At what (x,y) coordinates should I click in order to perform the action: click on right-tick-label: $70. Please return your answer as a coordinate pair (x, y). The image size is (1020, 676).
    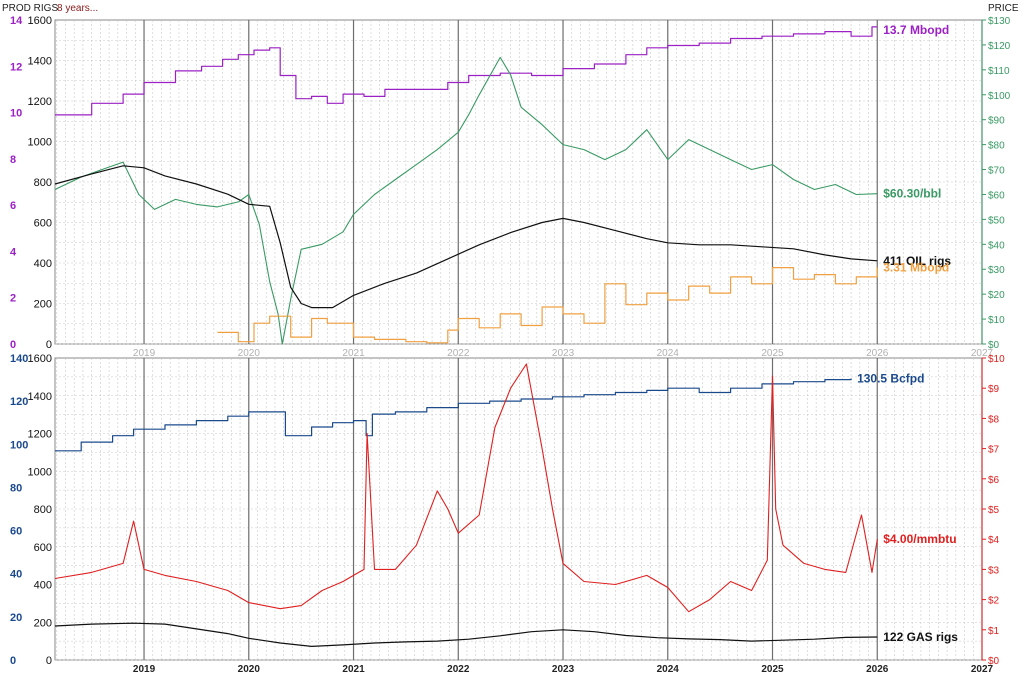
    Looking at the image, I should click on (996, 171).